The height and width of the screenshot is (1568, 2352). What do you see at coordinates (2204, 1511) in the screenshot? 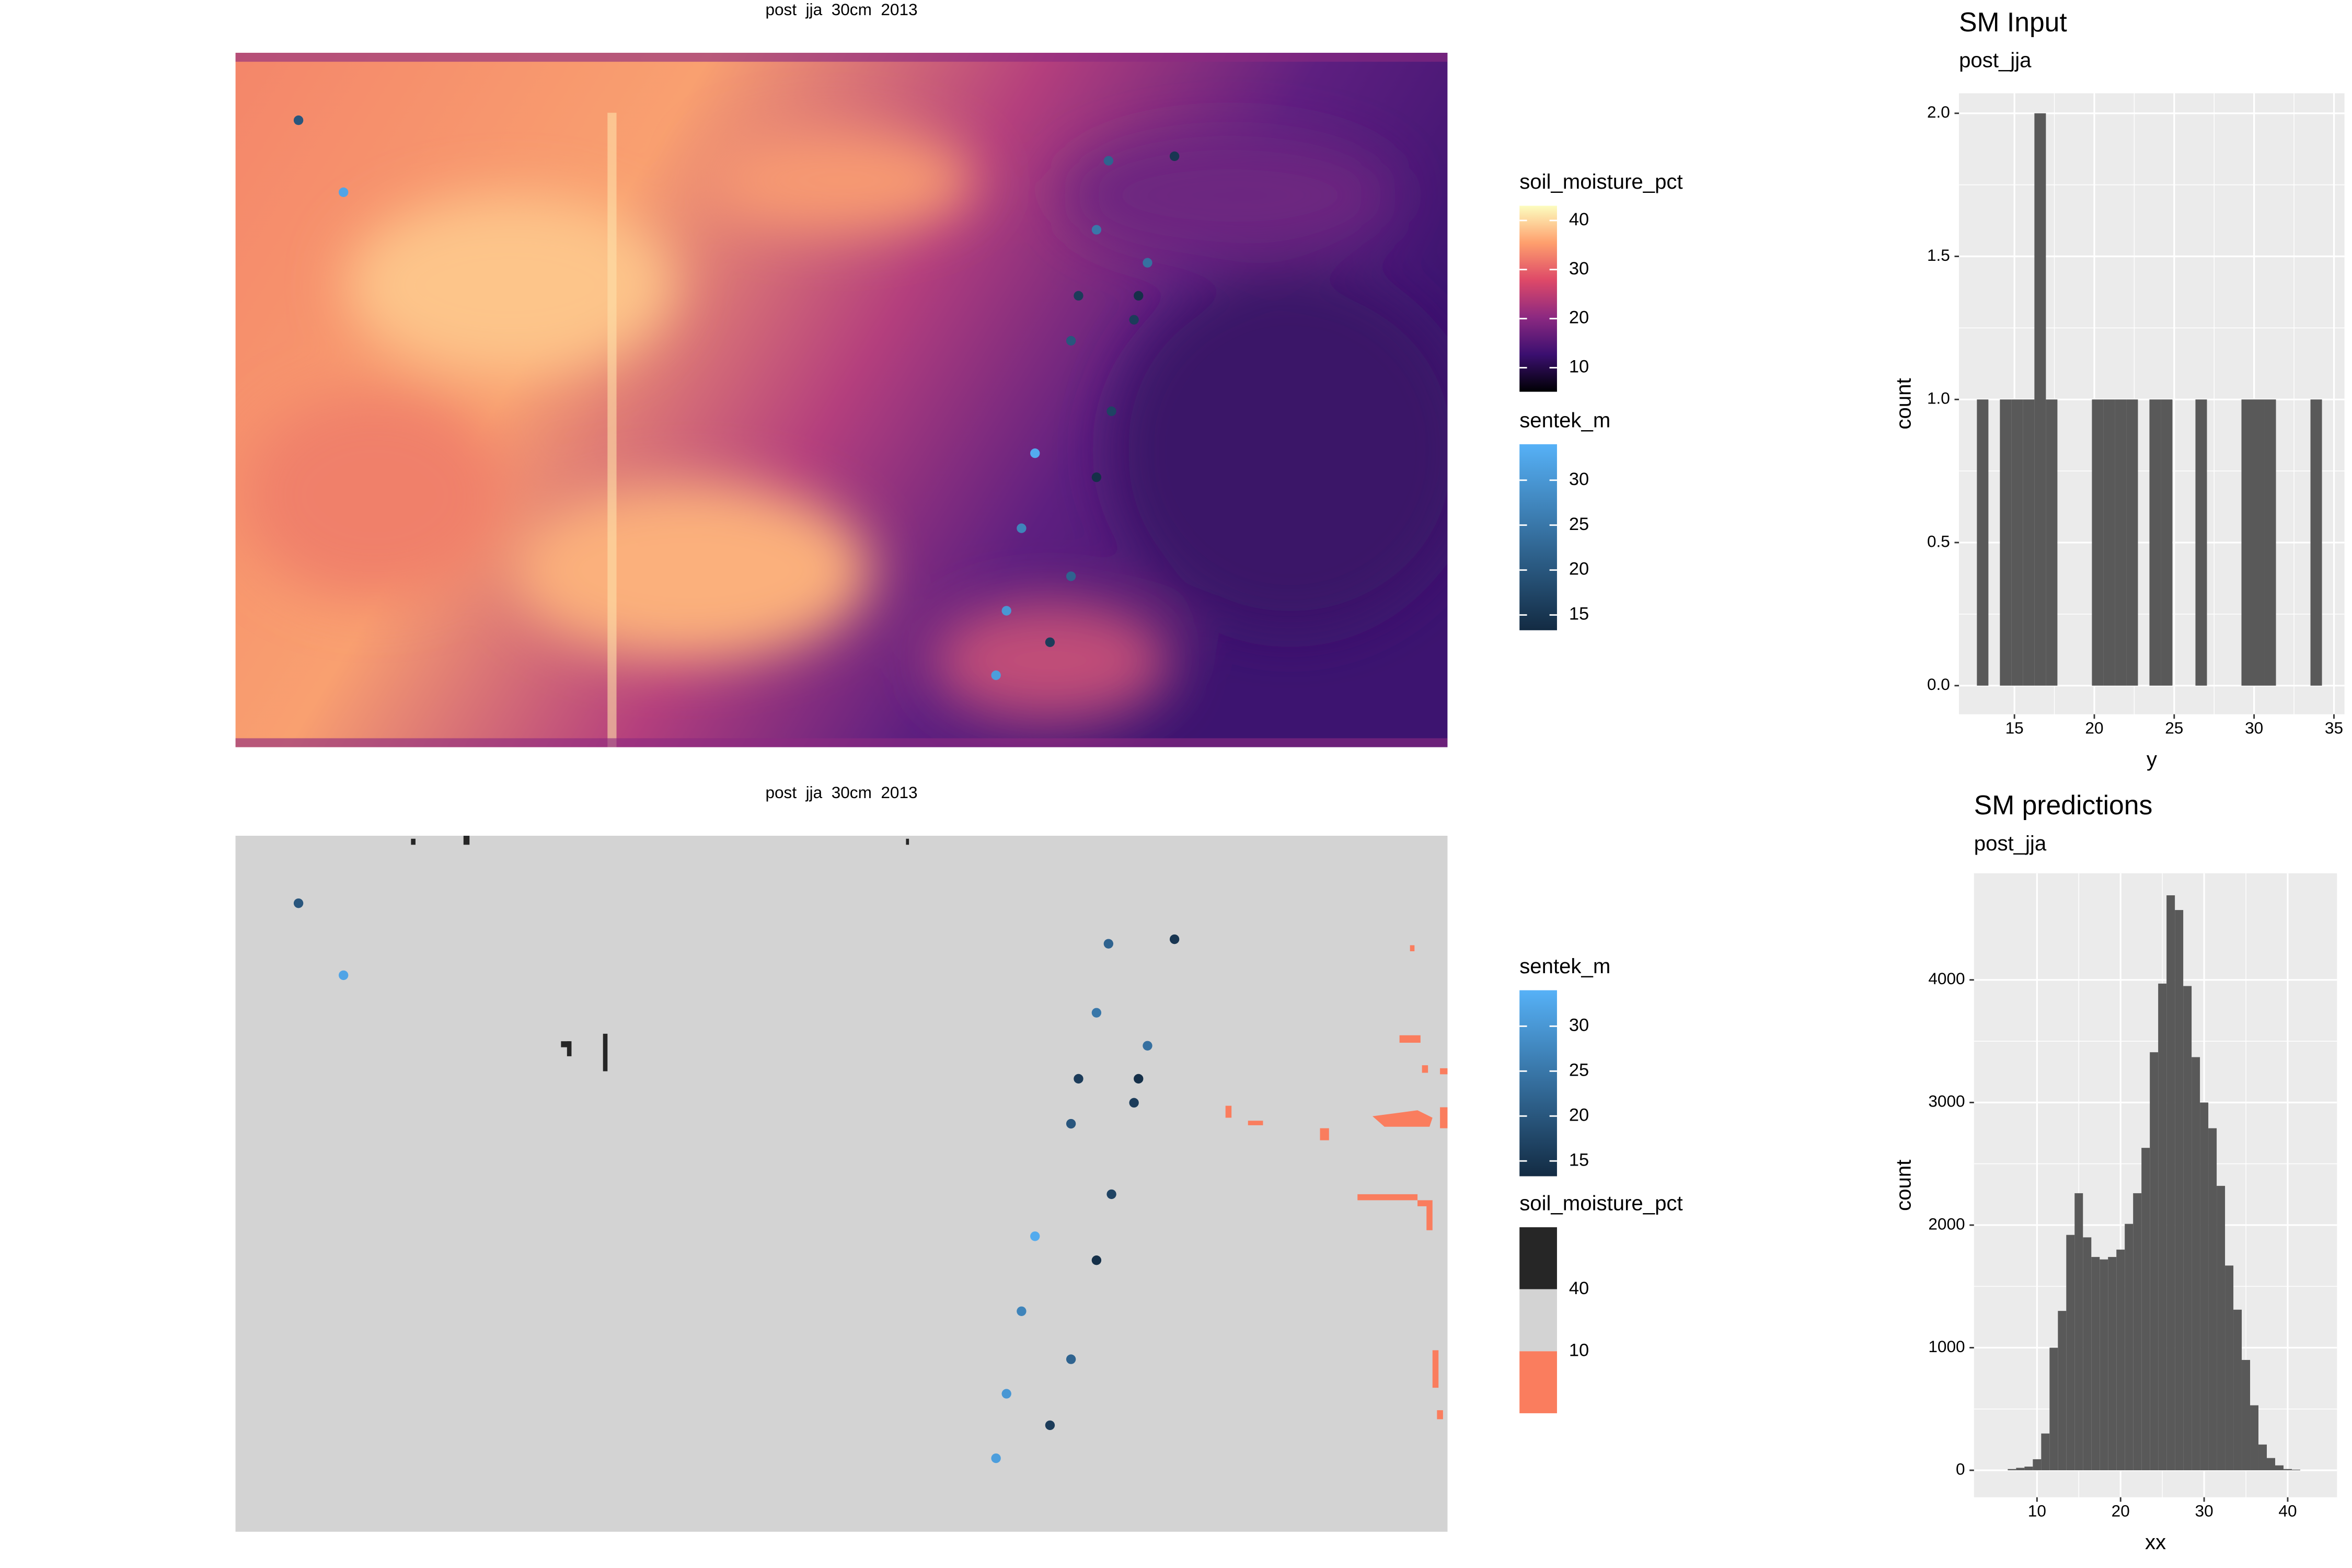
I see `x-tick-label: 30` at bounding box center [2204, 1511].